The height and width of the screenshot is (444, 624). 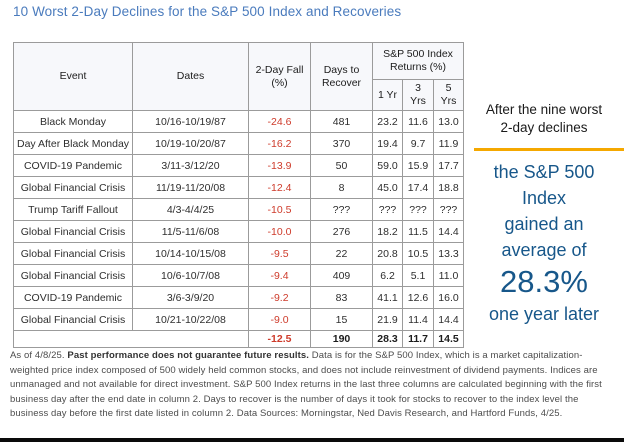 I want to click on return-1yr-cell: 41.1, so click(x=387, y=298).